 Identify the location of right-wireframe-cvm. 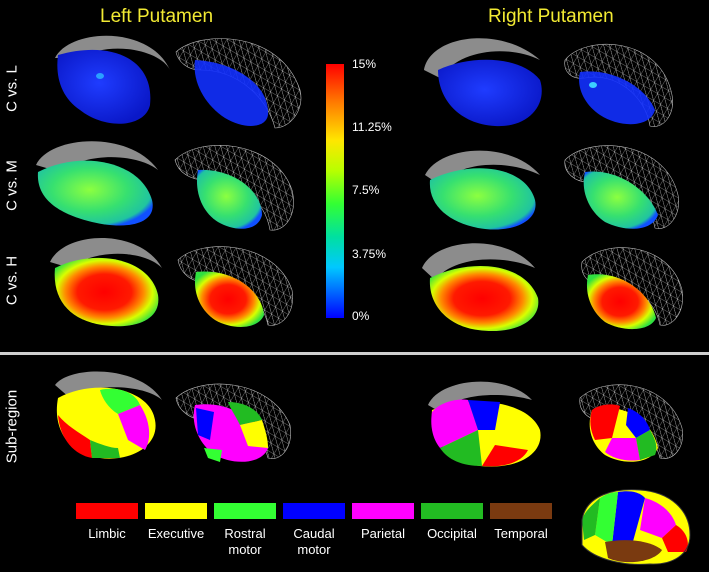
(621, 187).